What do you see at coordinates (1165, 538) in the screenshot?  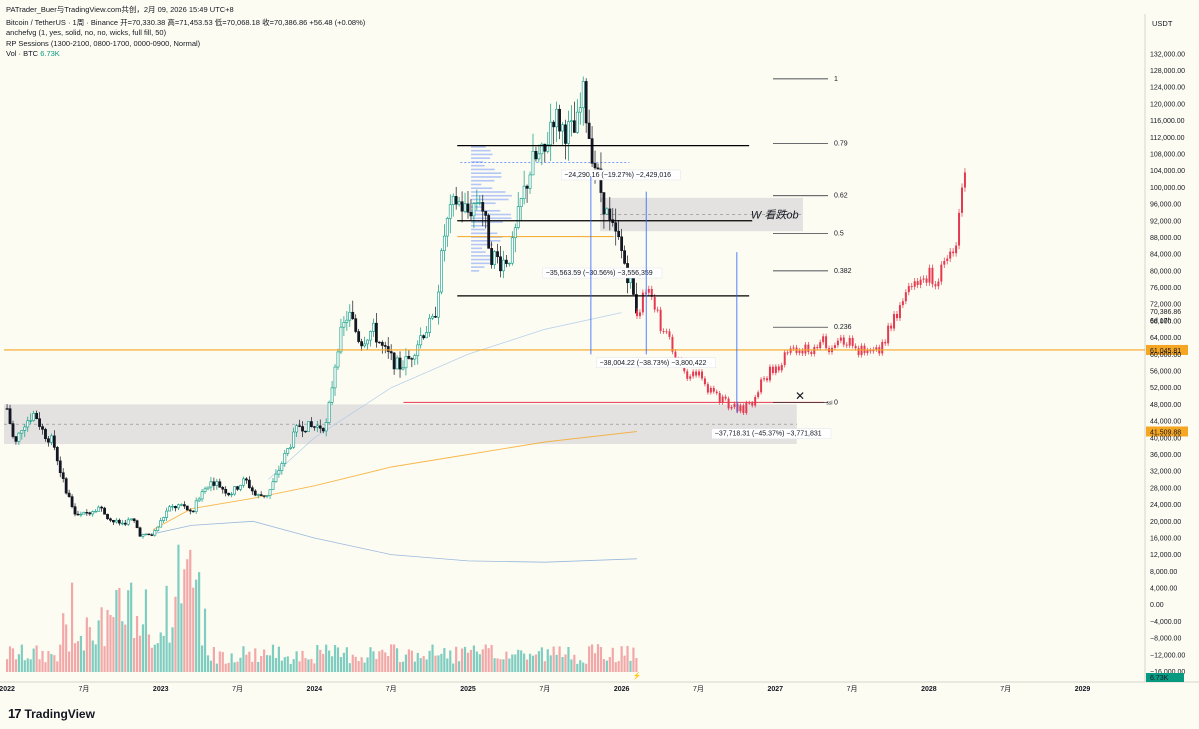 I see `y-tick-label: 16,000.00` at bounding box center [1165, 538].